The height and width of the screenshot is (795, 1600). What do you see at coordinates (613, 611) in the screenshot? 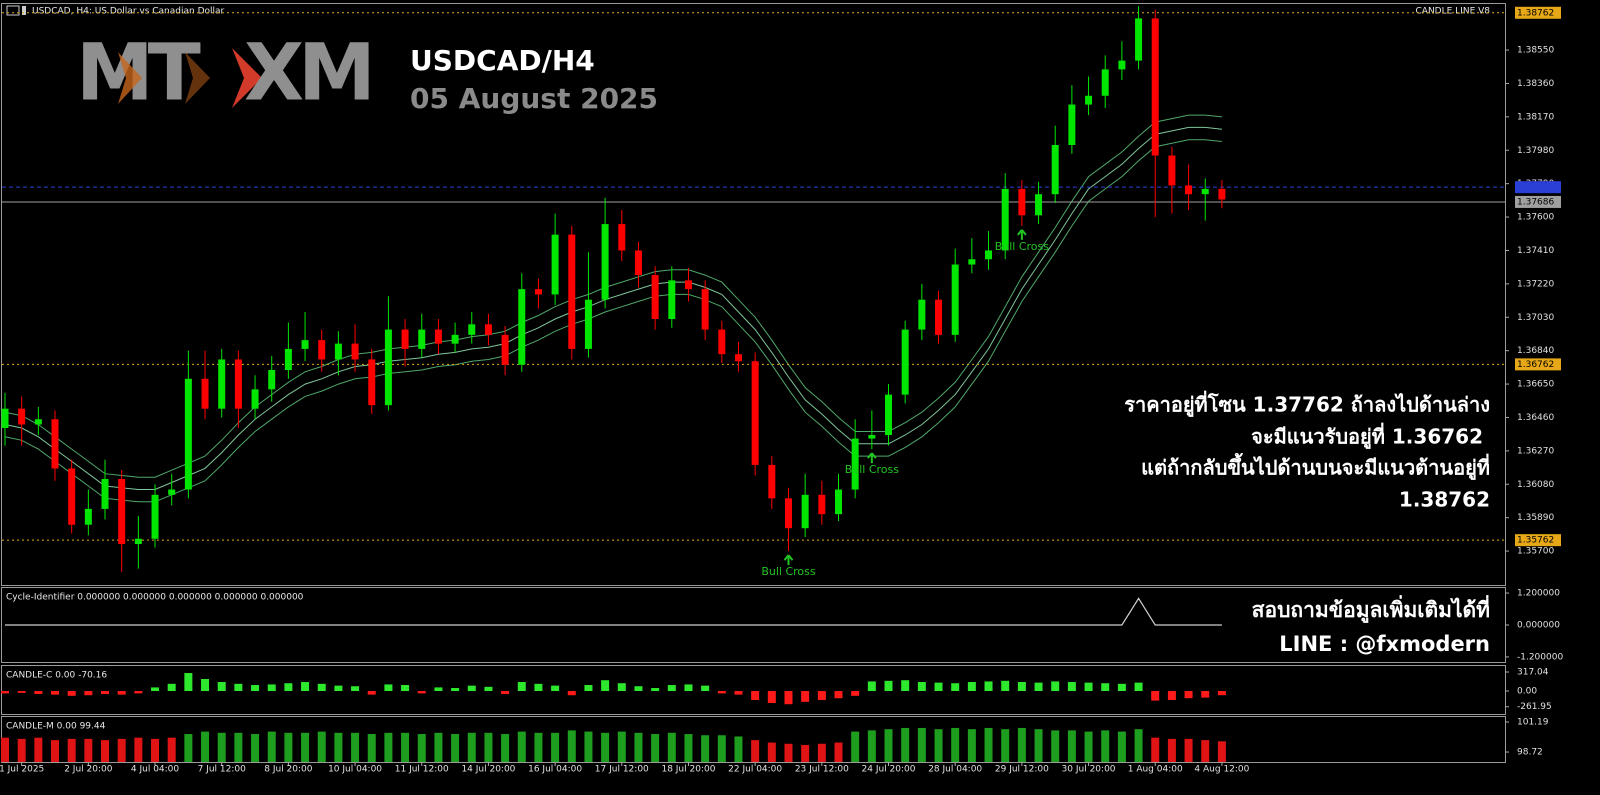
I see `indicator-line` at bounding box center [613, 611].